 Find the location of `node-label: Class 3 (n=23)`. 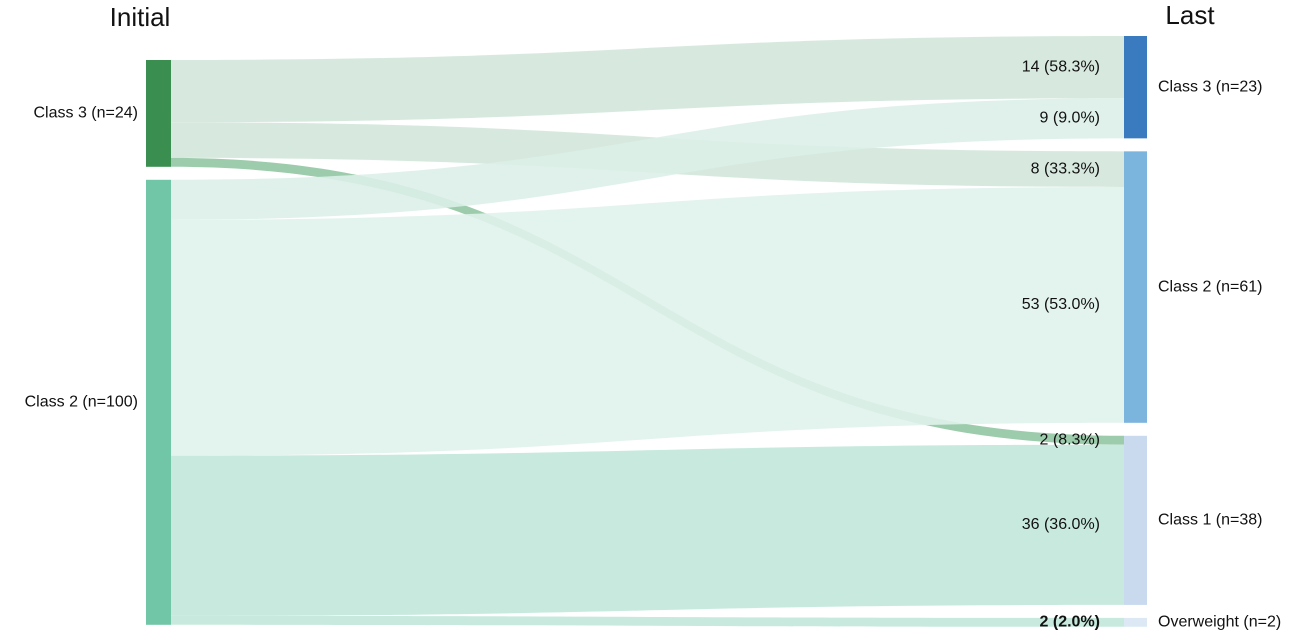

node-label: Class 3 (n=23) is located at coordinates (1210, 86).